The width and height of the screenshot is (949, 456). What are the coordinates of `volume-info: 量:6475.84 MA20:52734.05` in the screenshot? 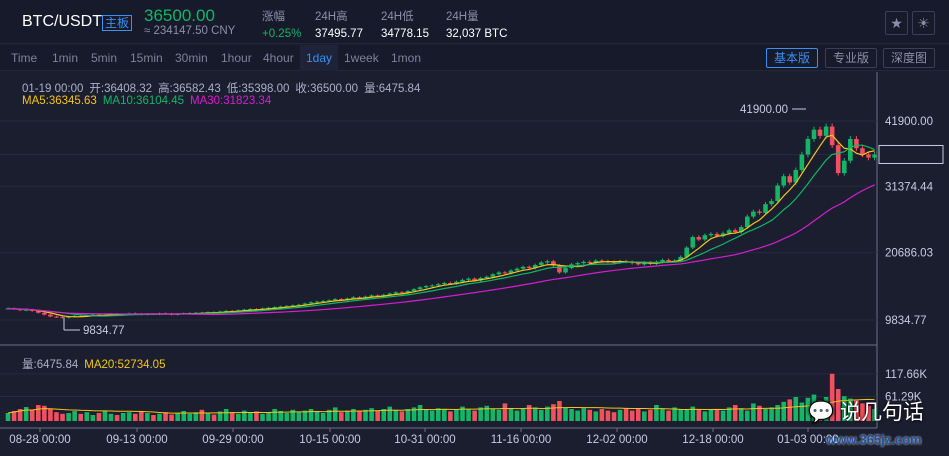 It's located at (94, 365).